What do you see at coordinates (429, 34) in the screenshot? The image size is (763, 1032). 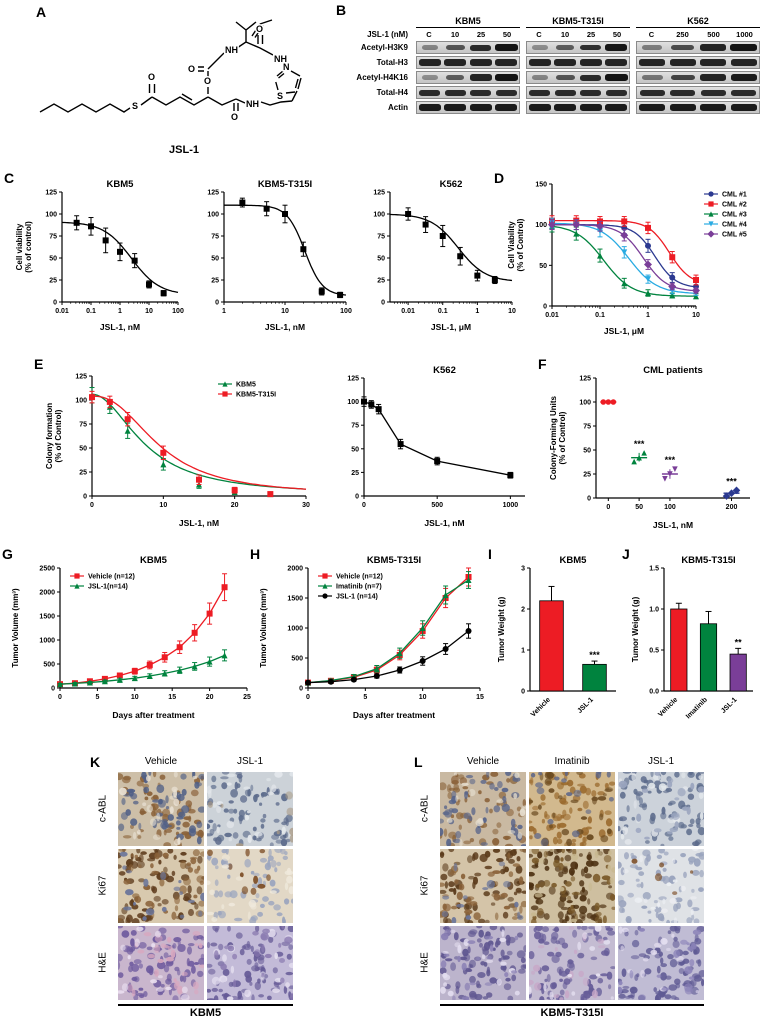 I see `lane-label: C` at bounding box center [429, 34].